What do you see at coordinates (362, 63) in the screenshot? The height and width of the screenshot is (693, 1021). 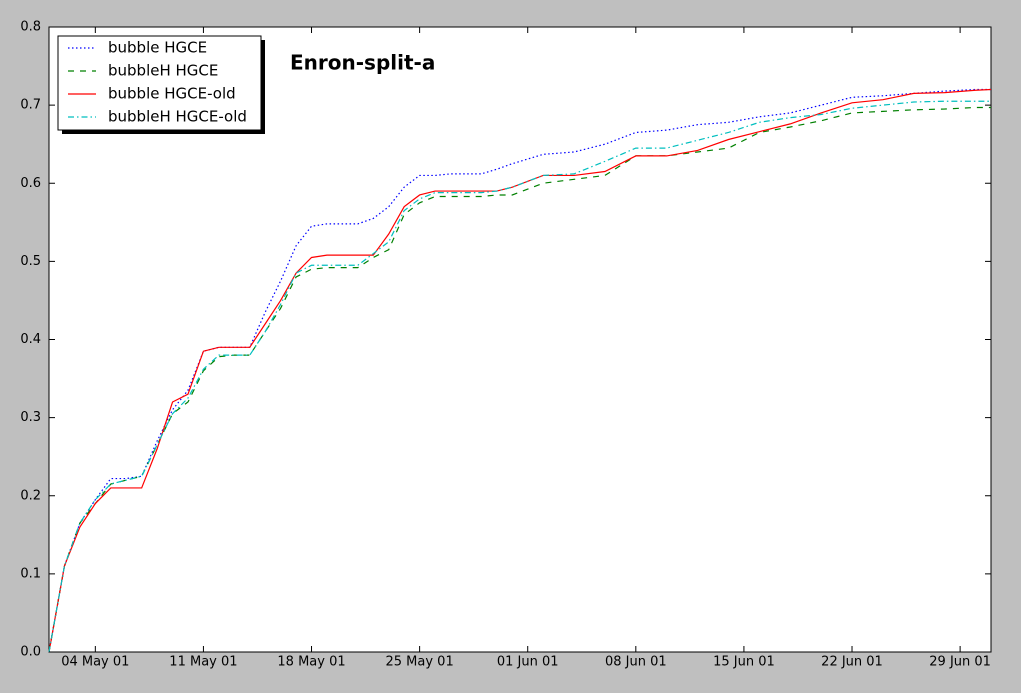 I see `chart-title: Enron-split-a` at bounding box center [362, 63].